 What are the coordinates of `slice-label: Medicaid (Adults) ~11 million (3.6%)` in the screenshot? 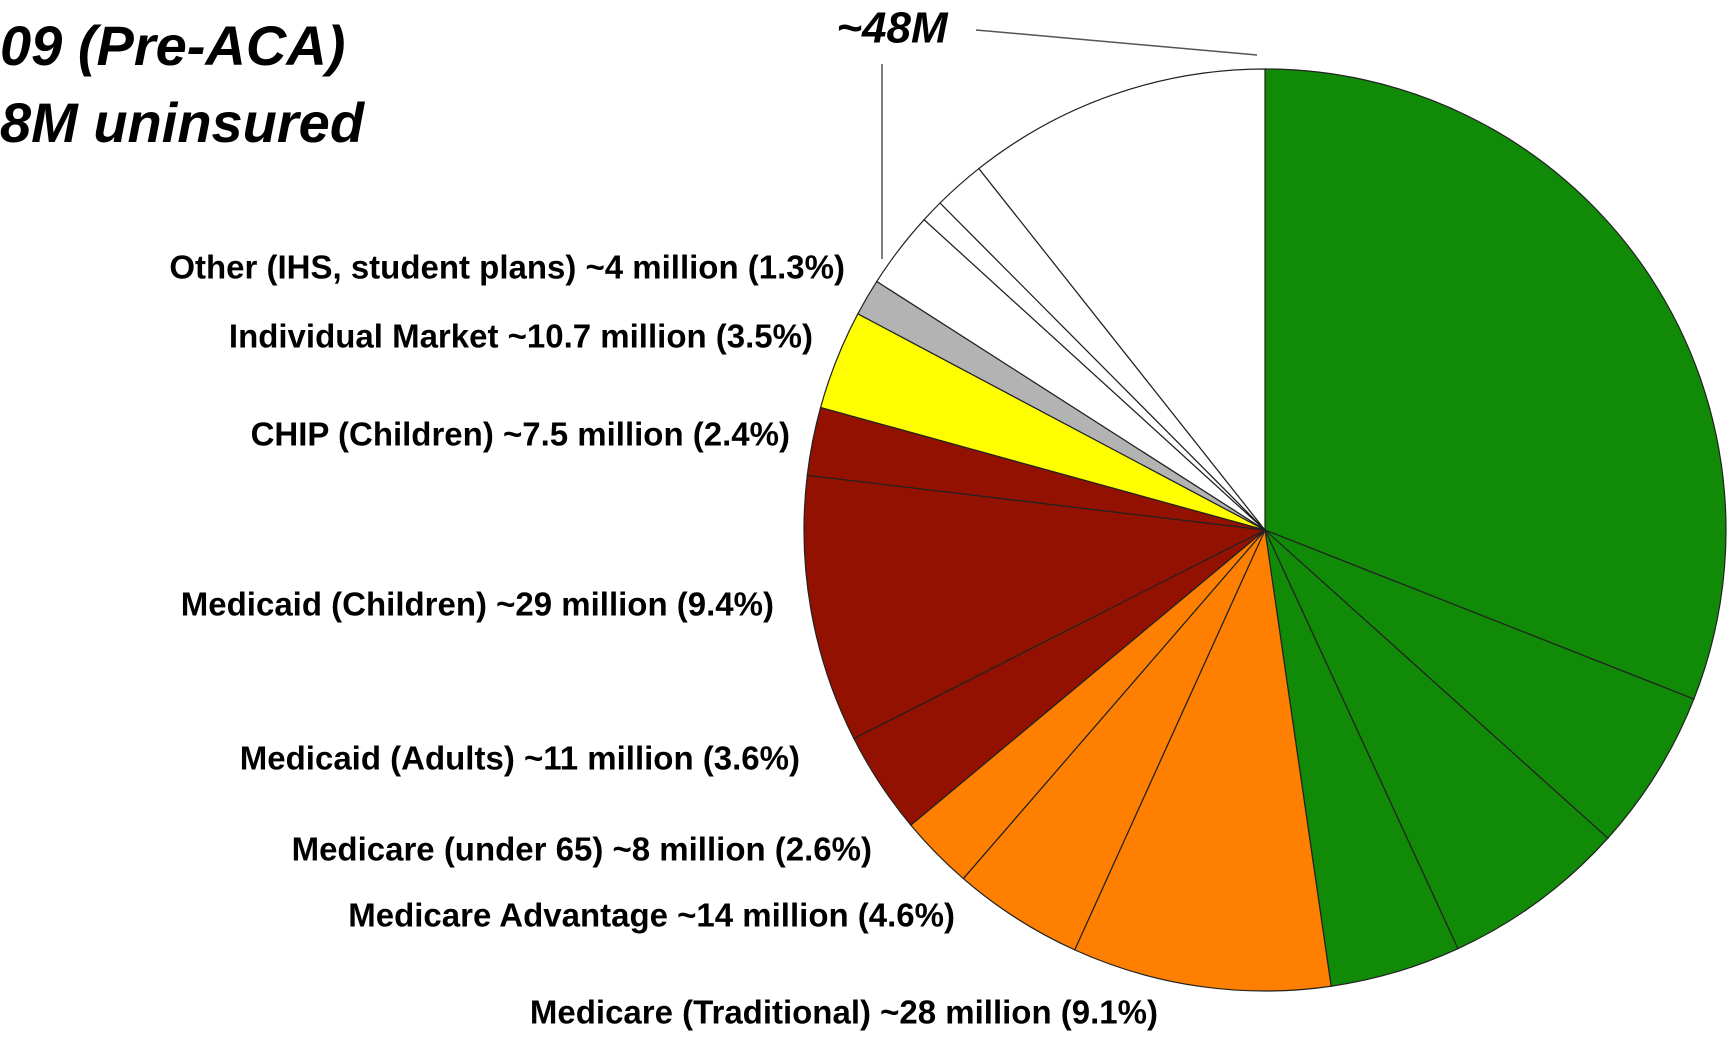 It's located at (520, 758).